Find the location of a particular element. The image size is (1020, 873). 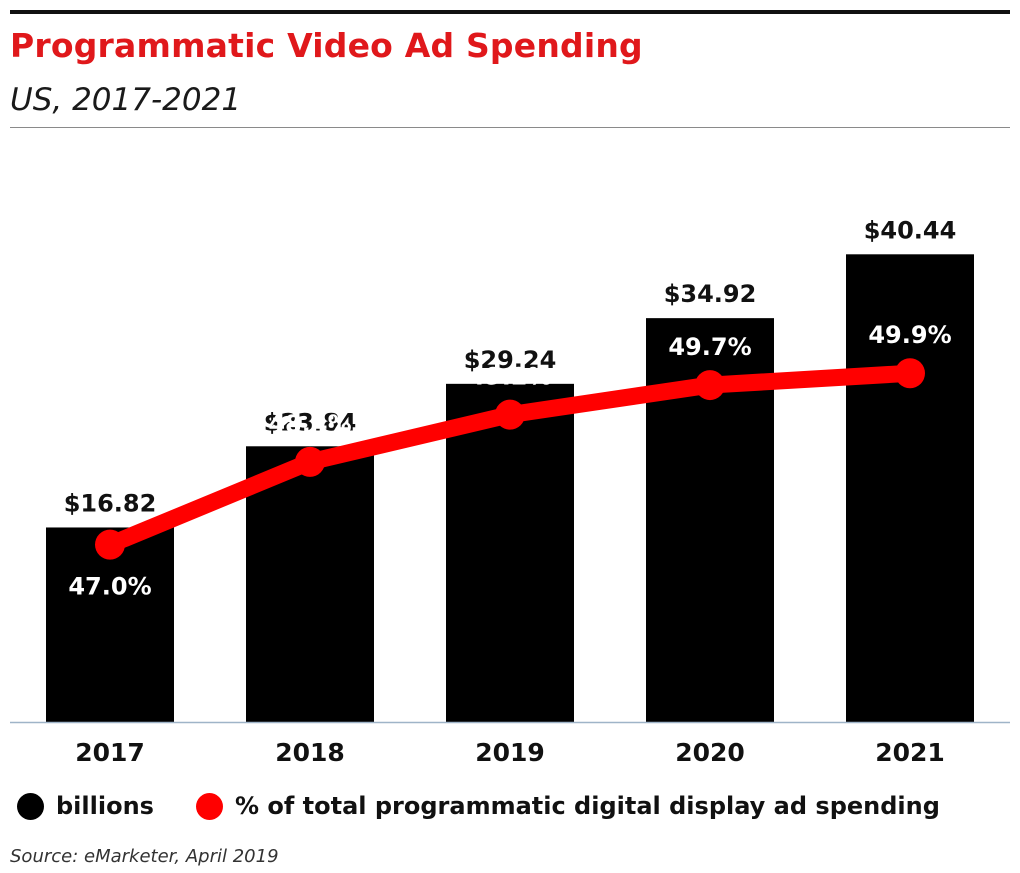

share-point-2020 is located at coordinates (710, 385).